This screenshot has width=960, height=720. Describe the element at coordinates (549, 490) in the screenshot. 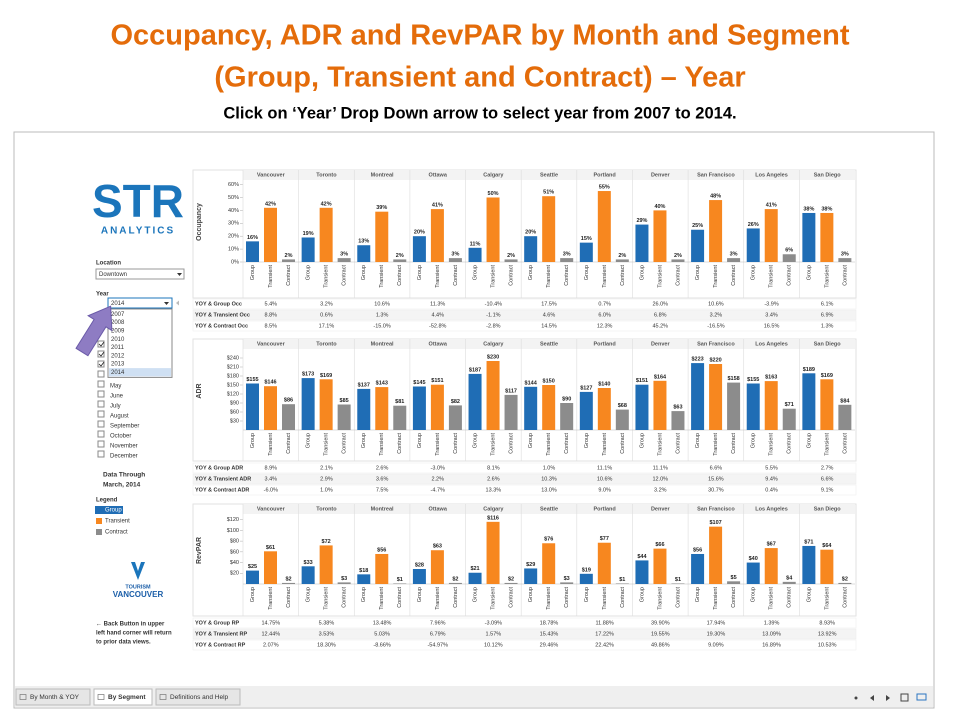

I see `table-cell: 13.0%` at that location.